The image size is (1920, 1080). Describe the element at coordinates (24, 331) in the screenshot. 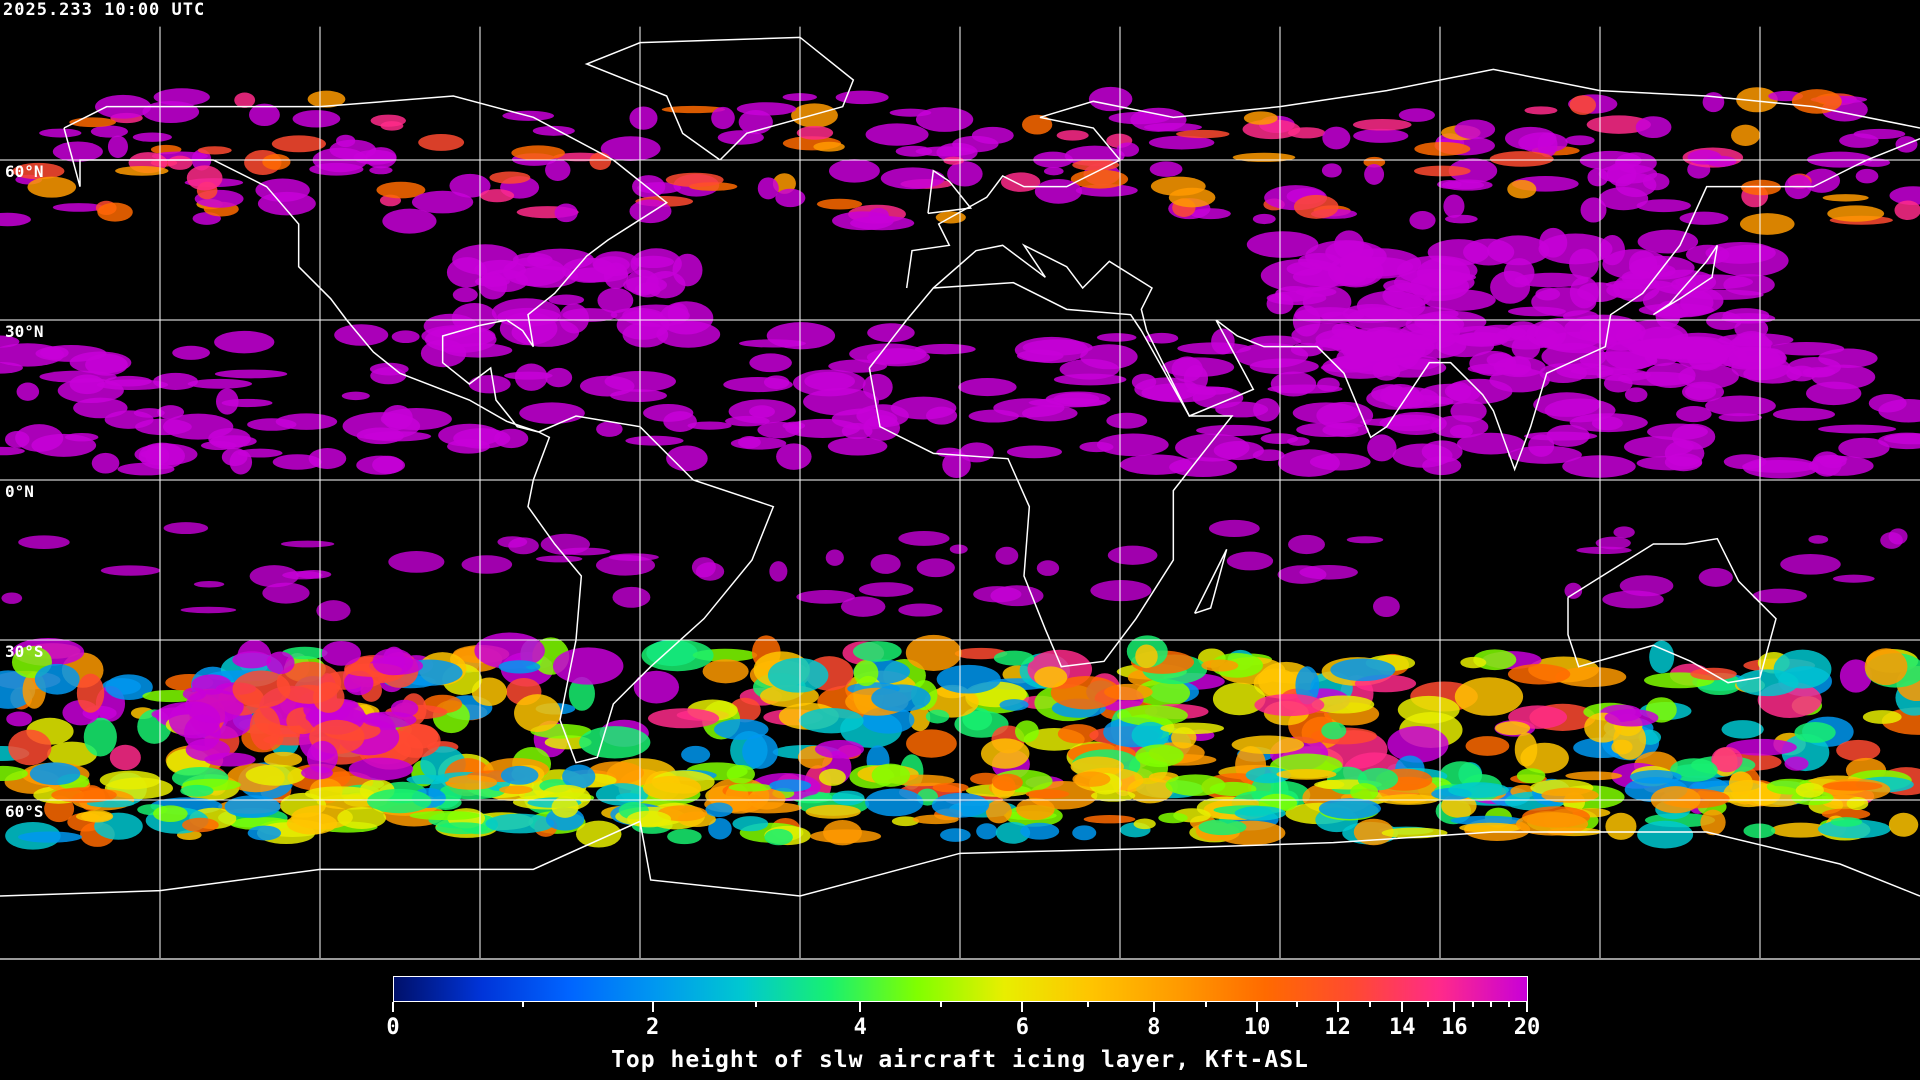

I see `latitude-label: 30°N` at that location.